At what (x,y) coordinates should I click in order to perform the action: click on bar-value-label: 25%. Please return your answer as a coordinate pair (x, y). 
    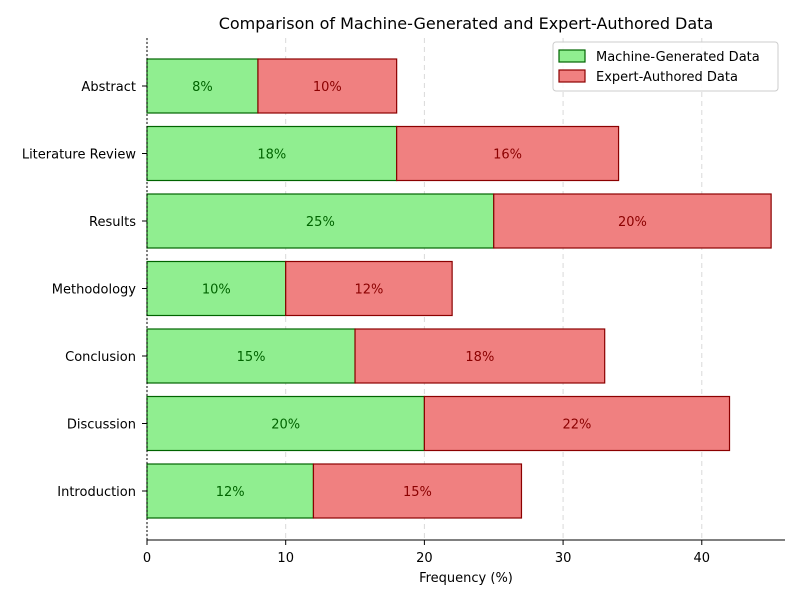
    Looking at the image, I should click on (320, 222).